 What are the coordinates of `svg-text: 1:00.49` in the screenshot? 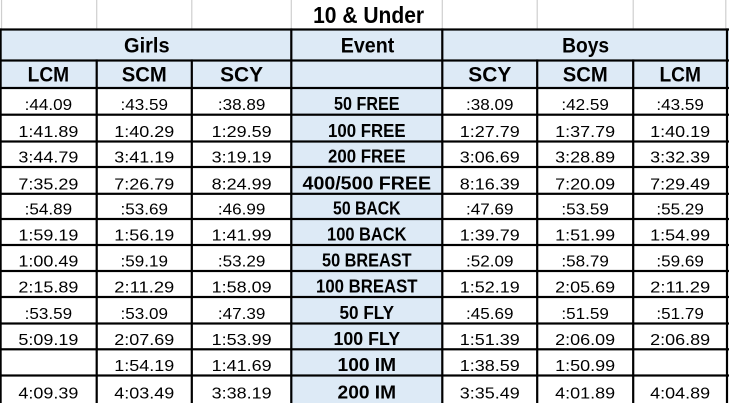 It's located at (48, 262).